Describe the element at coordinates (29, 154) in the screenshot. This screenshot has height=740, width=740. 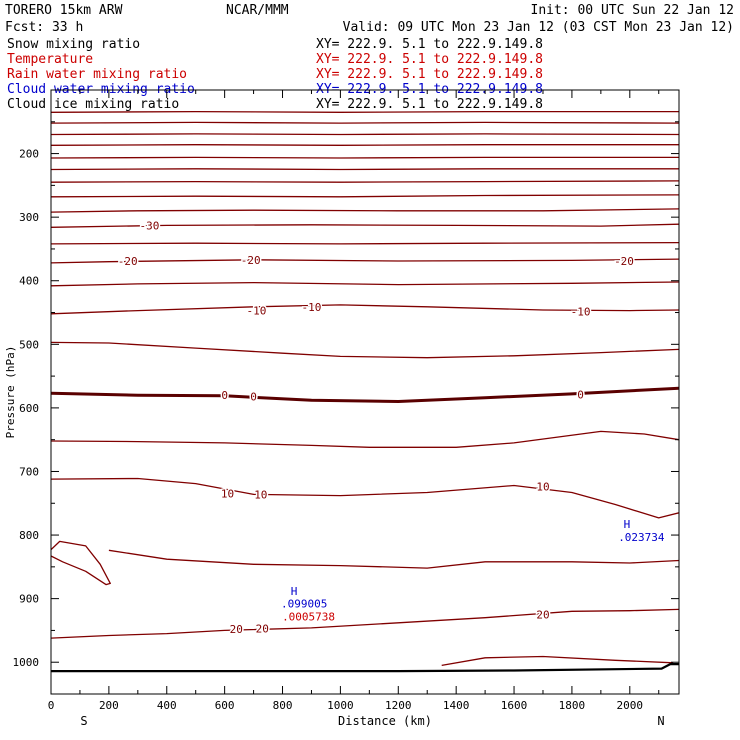
I see `y-tick-label: 200` at that location.